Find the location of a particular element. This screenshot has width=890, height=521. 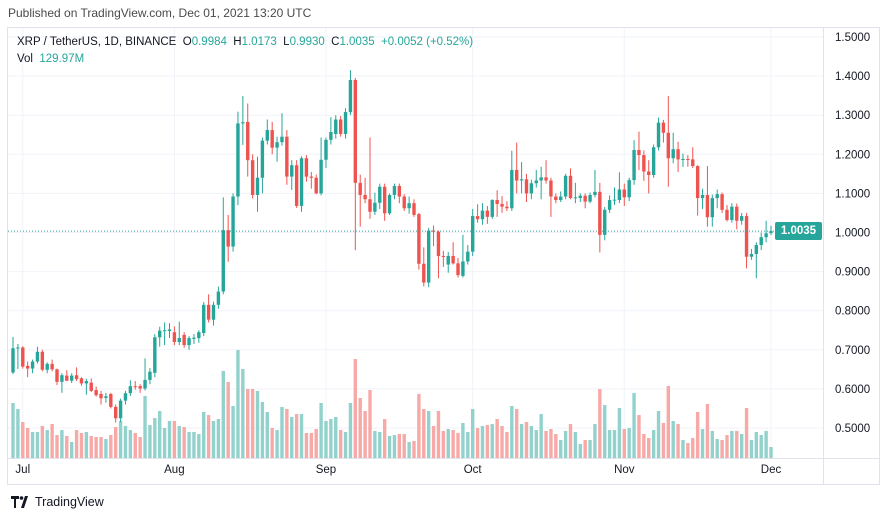

high-label: H is located at coordinates (237, 42).